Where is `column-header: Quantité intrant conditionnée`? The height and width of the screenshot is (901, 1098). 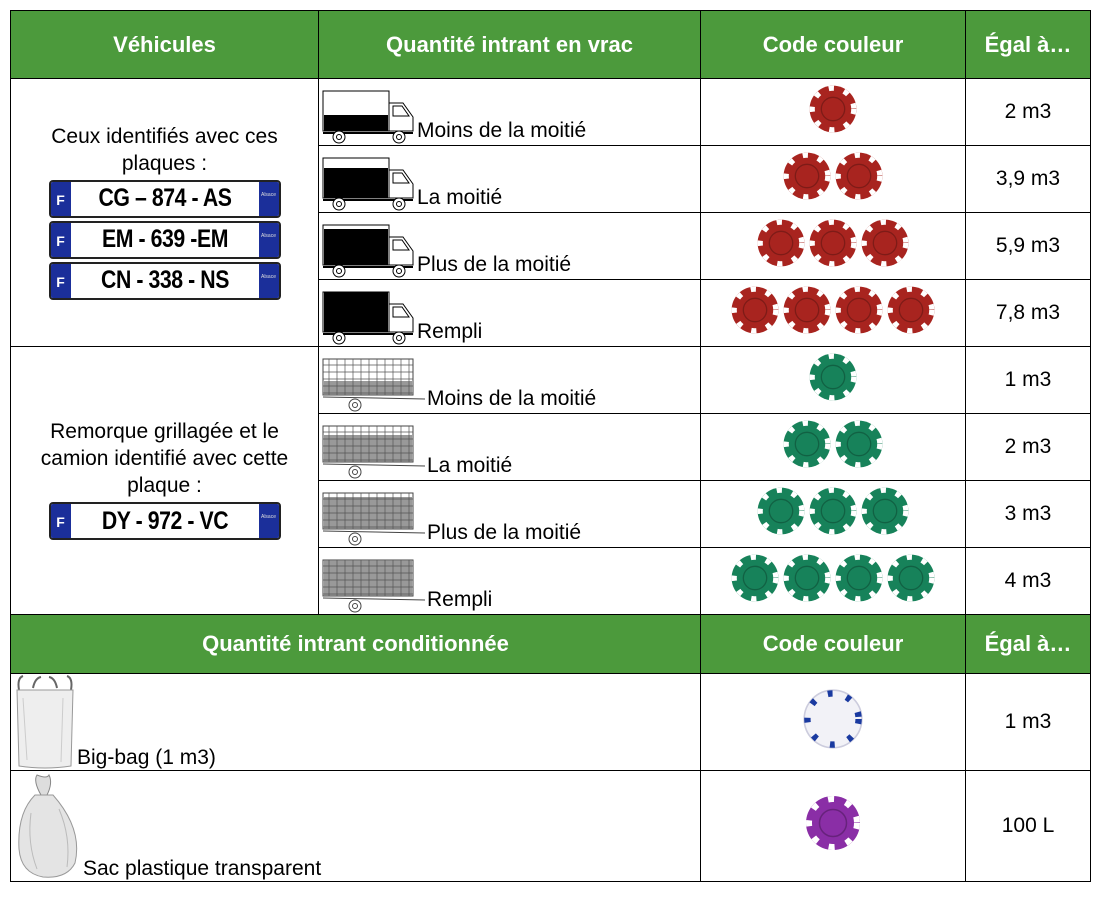
column-header: Quantité intrant conditionnée is located at coordinates (355, 644).